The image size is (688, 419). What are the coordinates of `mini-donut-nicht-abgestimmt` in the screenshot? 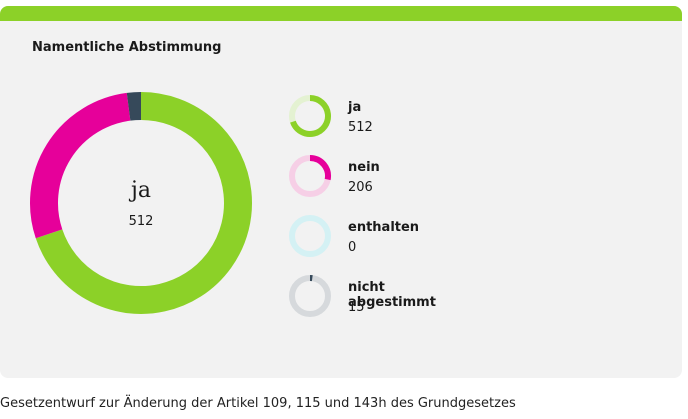 It's located at (310, 296).